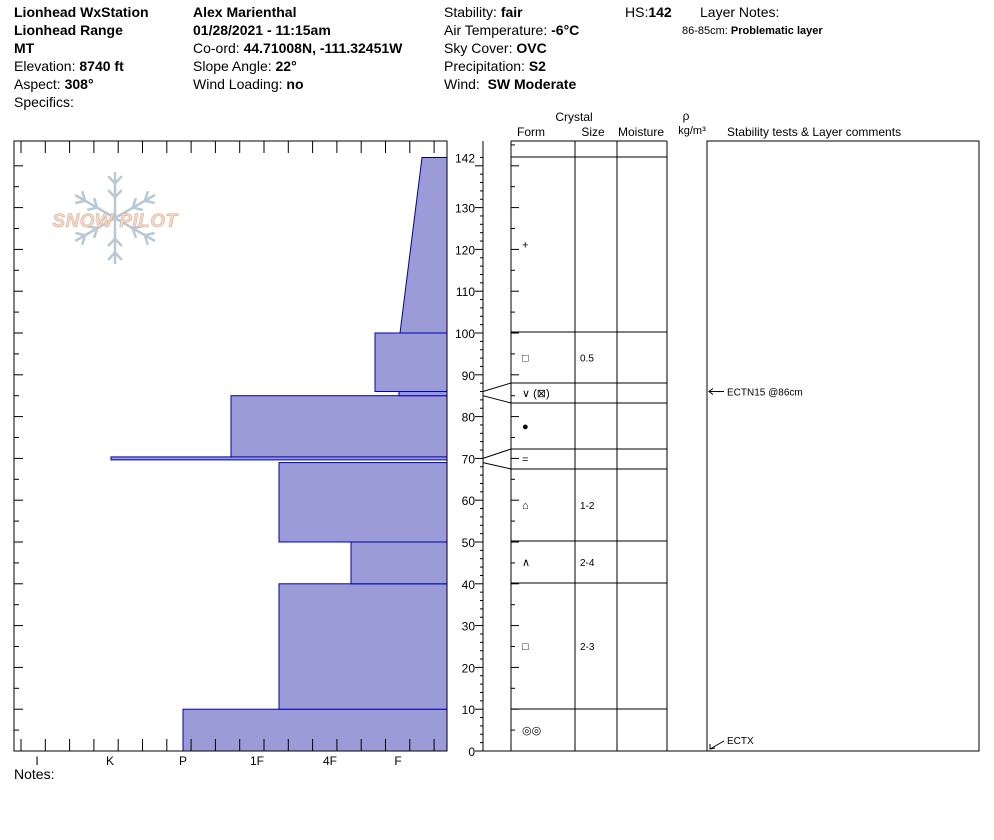  What do you see at coordinates (587, 506) in the screenshot?
I see `crystal-size: 1-2` at bounding box center [587, 506].